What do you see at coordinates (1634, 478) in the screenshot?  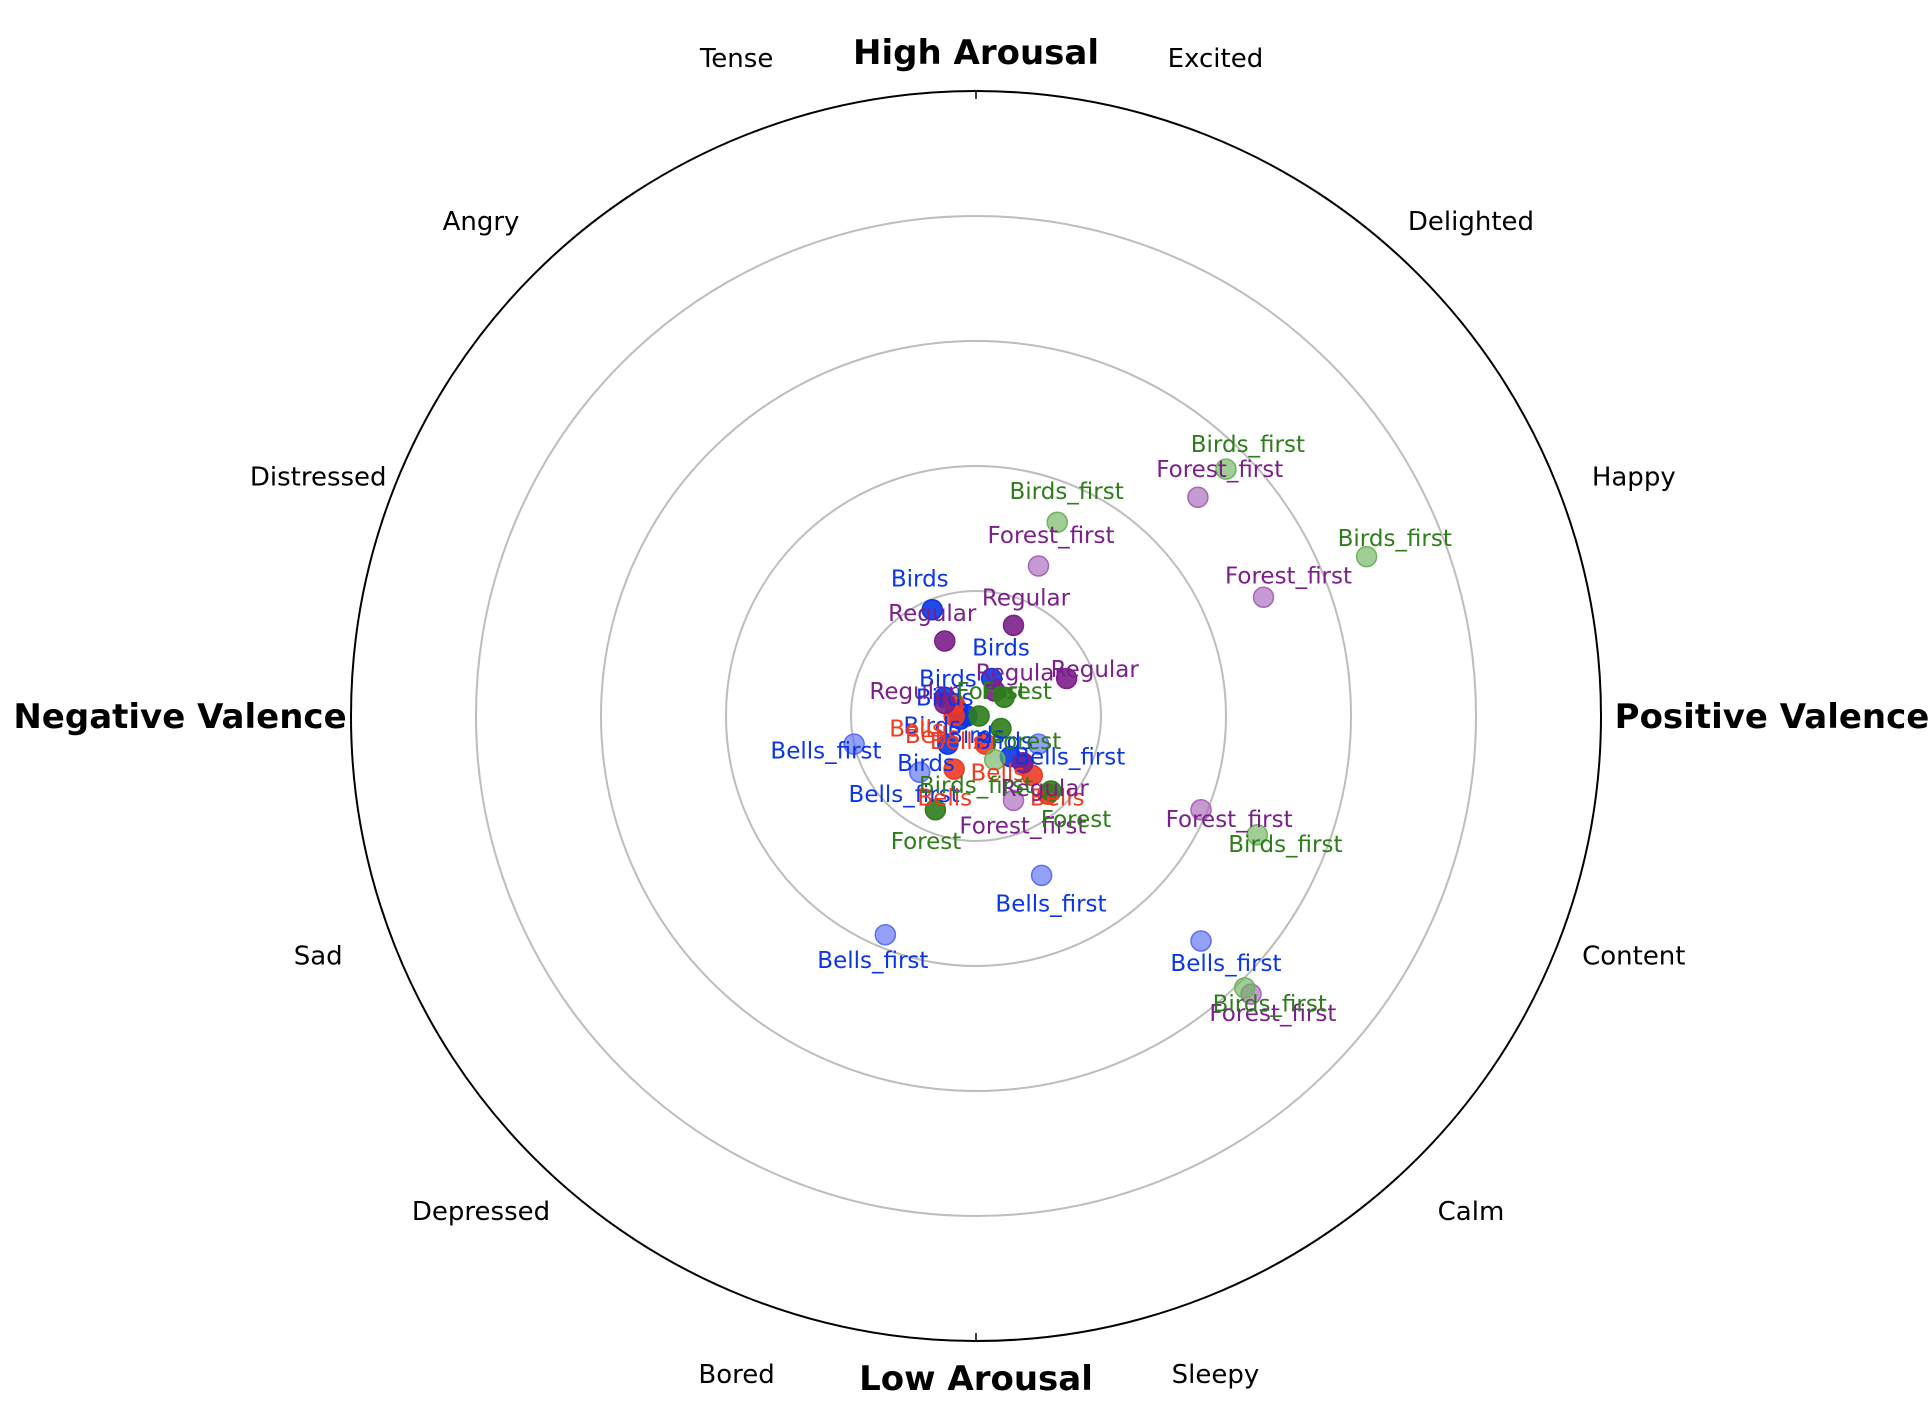 I see `emotion-label: Happy` at bounding box center [1634, 478].